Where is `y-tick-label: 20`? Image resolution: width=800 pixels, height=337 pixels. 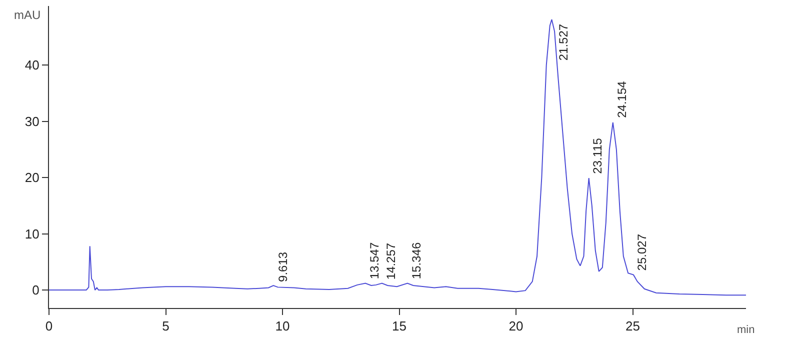
y-tick-label: 20 is located at coordinates (32, 178).